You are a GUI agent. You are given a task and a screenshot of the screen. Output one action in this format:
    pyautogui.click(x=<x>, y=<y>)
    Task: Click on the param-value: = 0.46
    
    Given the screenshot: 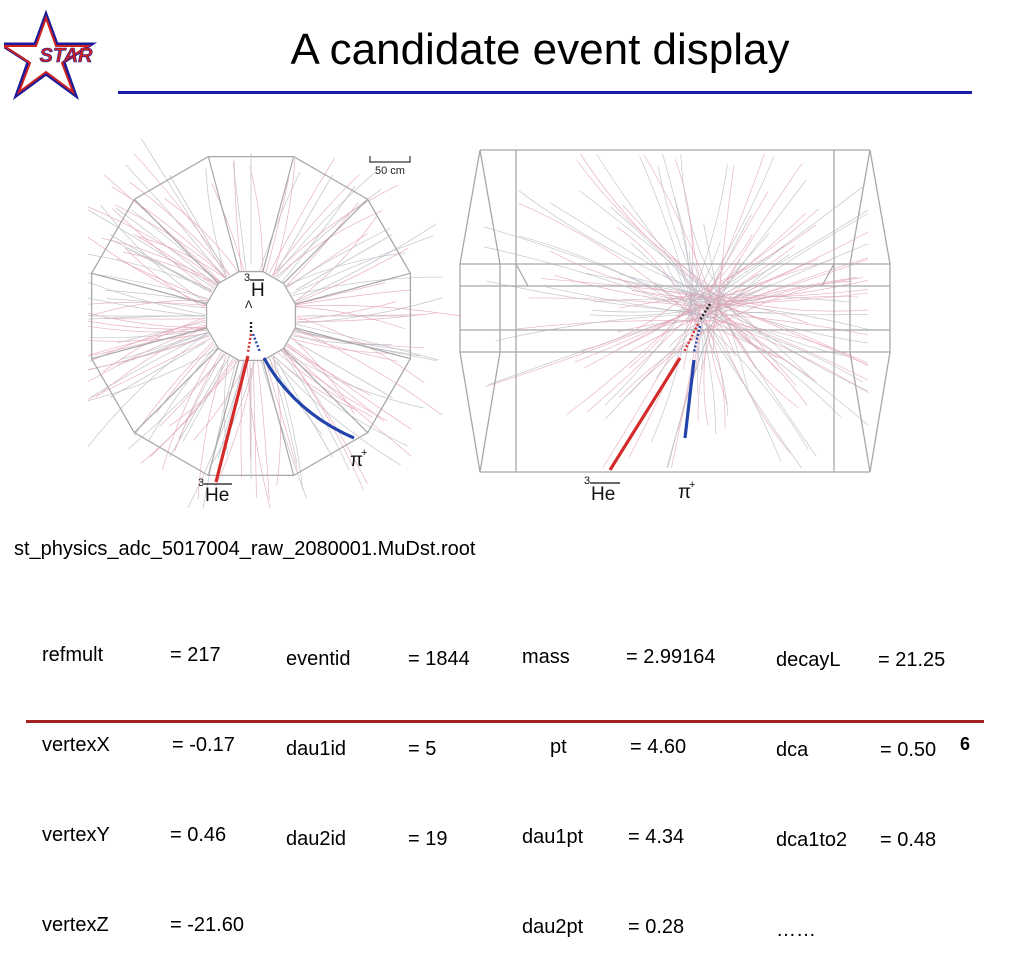 What is the action you would take?
    pyautogui.click(x=198, y=835)
    